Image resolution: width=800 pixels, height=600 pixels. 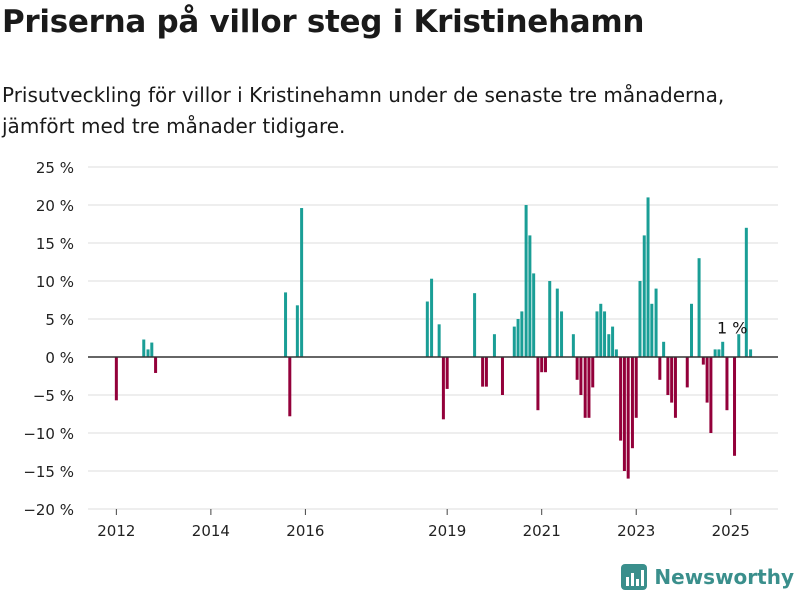 I want to click on bar-chart-logo-icon, so click(x=634, y=577).